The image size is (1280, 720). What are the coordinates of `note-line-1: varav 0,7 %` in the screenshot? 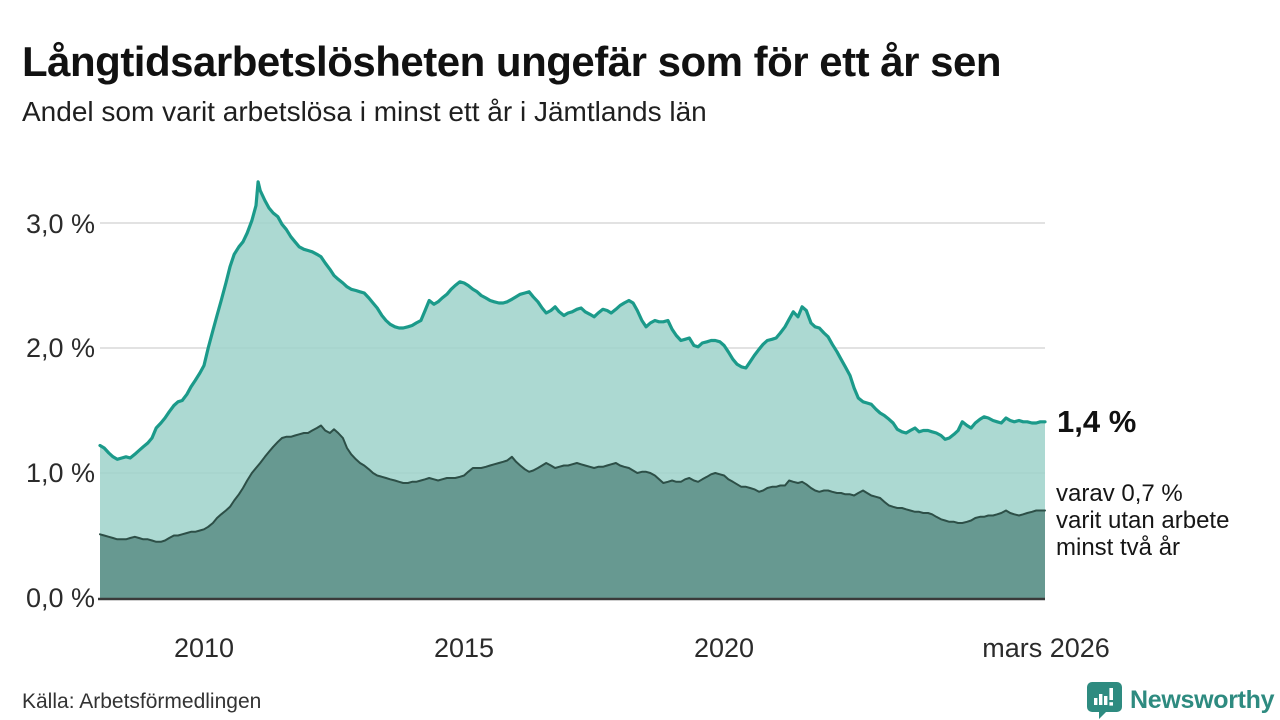 It's located at (1119, 493).